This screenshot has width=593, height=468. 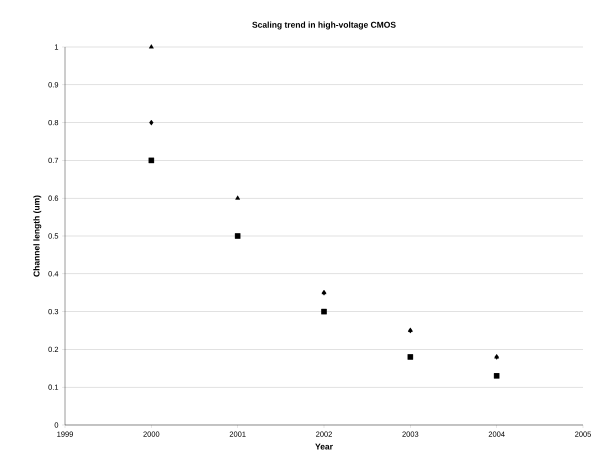 I want to click on chart-title: Scaling trend in high-voltage CMOS, so click(x=324, y=26).